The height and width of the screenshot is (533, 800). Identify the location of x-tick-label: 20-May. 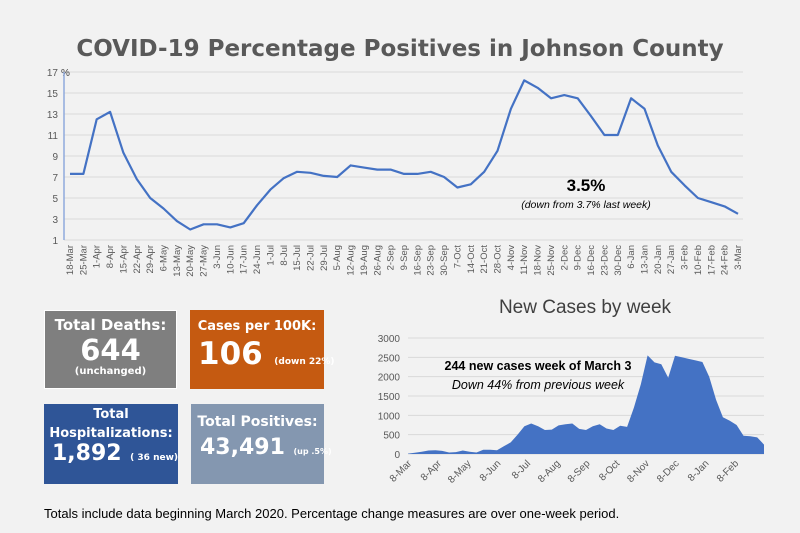
(190, 261).